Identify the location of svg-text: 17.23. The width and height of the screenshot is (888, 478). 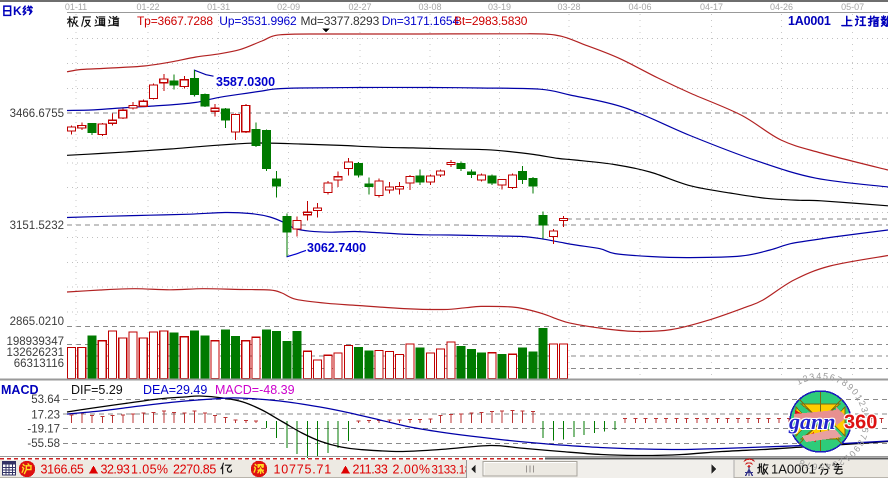
(45, 416).